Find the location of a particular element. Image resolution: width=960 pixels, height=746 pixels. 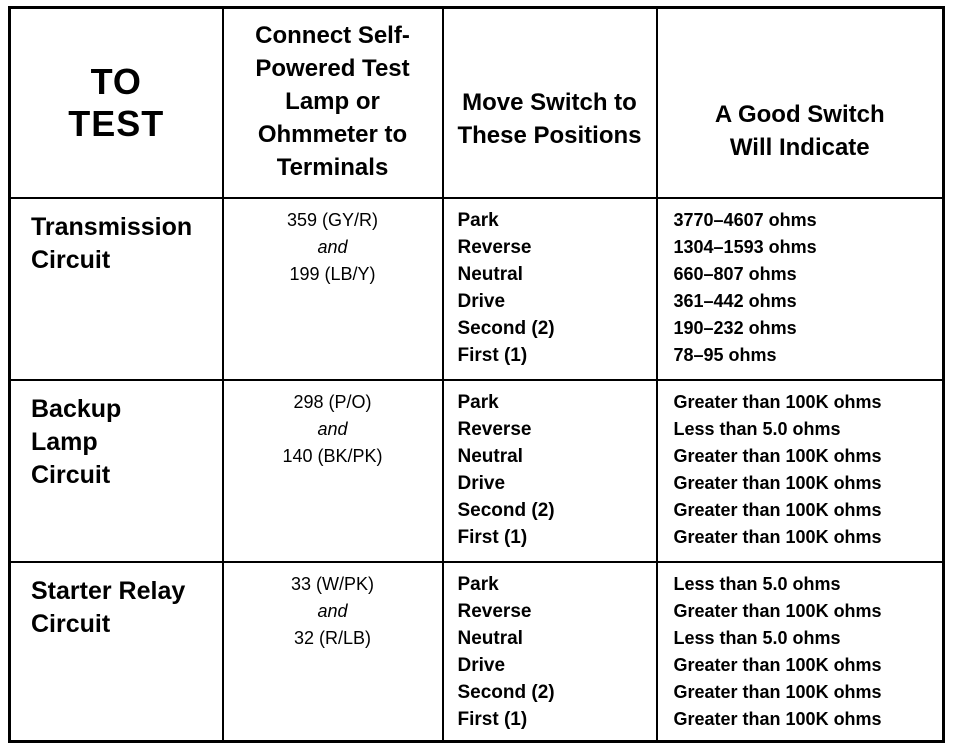

header-good-switch: A Good Switch Will Indicate is located at coordinates (800, 102).